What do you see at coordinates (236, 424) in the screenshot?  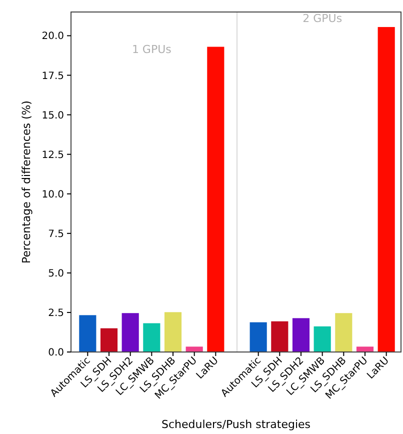 I see `x-axis-title: Schedulers/Push strategies` at bounding box center [236, 424].